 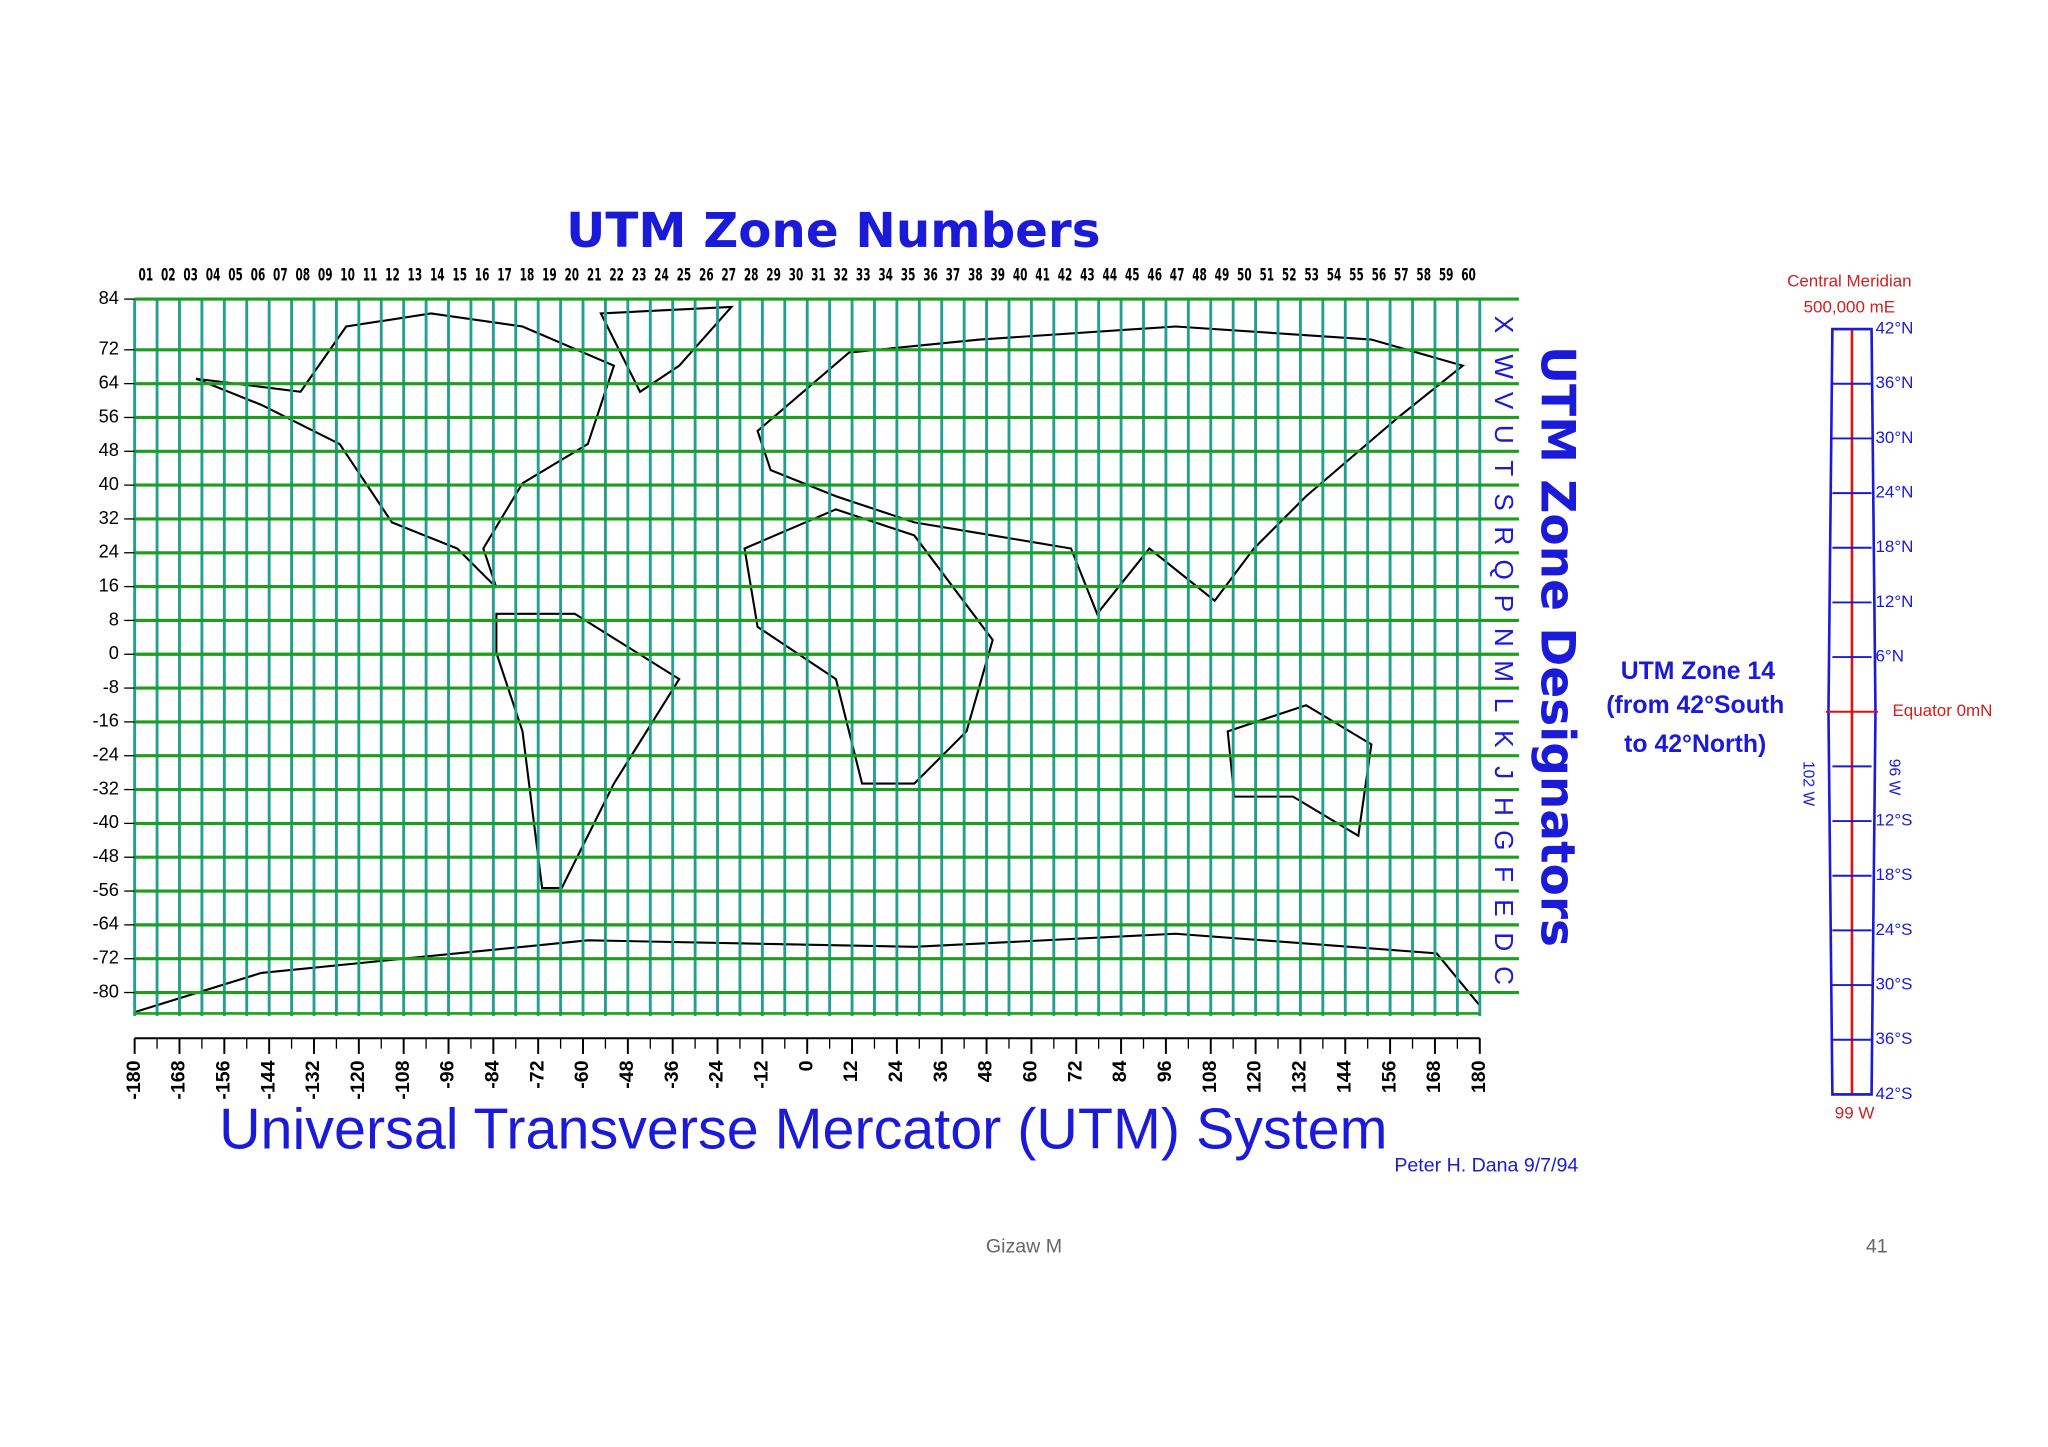 What do you see at coordinates (684, 275) in the screenshot?
I see `zone-number: 25` at bounding box center [684, 275].